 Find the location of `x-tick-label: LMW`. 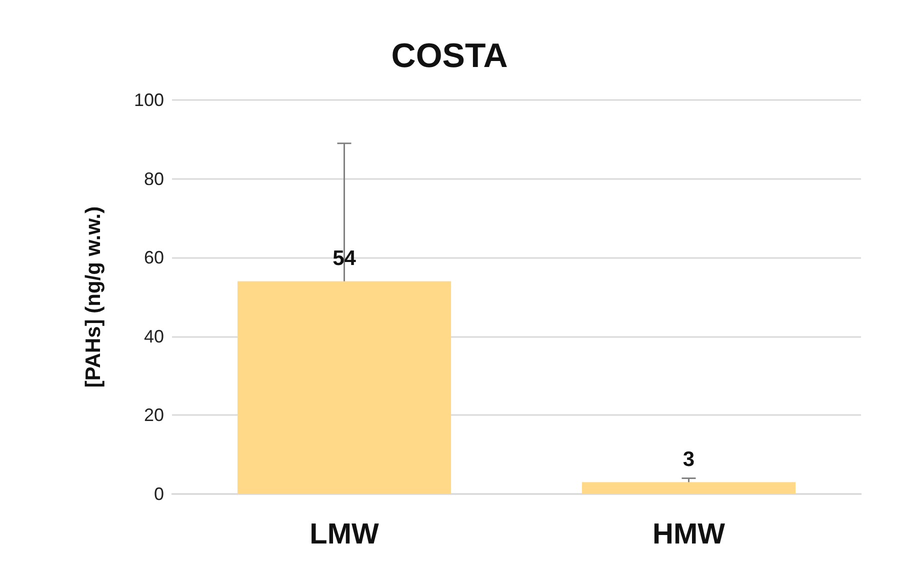

x-tick-label: LMW is located at coordinates (345, 534).